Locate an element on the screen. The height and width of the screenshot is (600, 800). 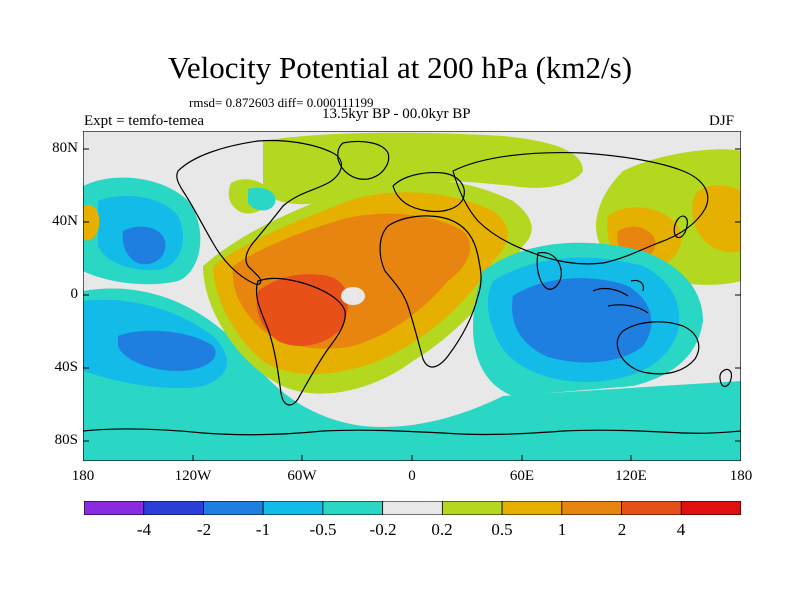
lon-label-120e: 120E is located at coordinates (631, 476).